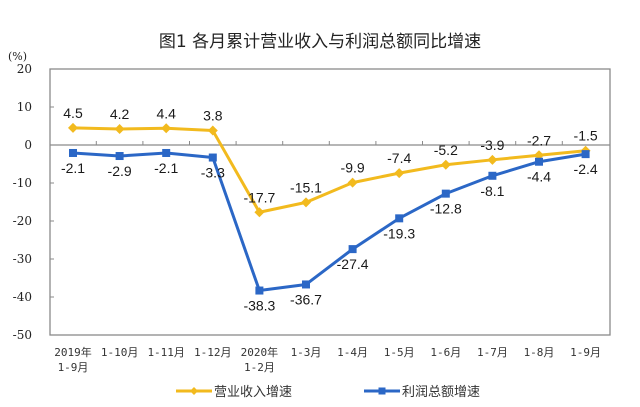 This screenshot has width=640, height=407. What do you see at coordinates (259, 367) in the screenshot?
I see `x-tick-label: 1-2月` at bounding box center [259, 367].